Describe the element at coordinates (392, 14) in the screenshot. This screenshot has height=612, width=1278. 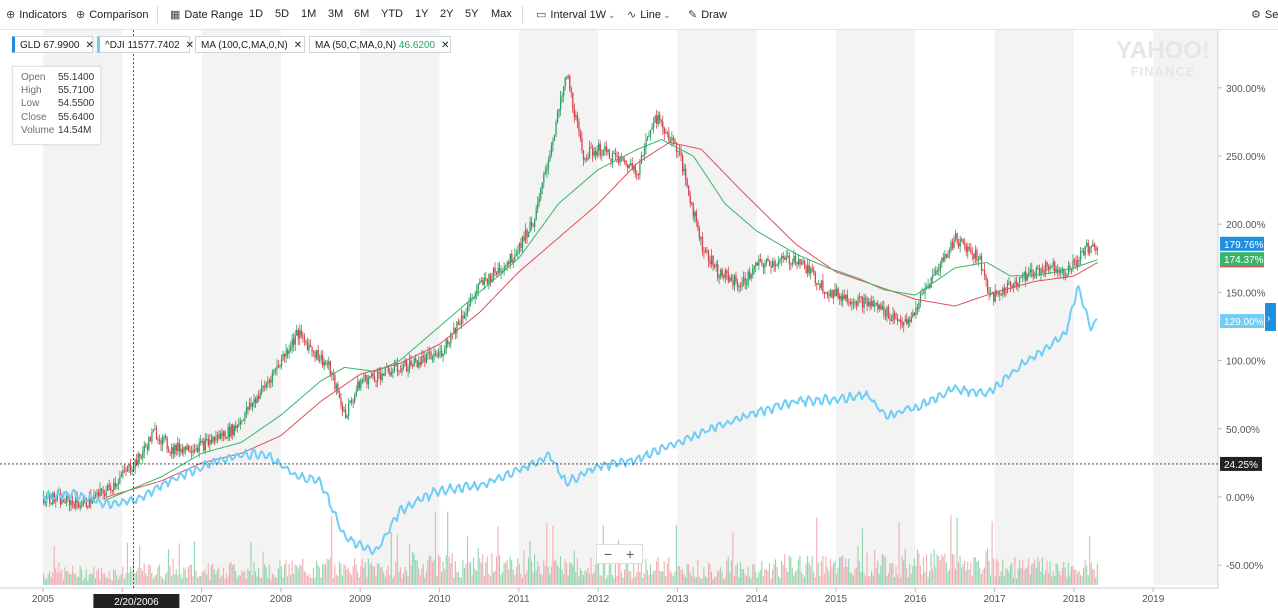
I see `range-ytd: YTD` at that location.